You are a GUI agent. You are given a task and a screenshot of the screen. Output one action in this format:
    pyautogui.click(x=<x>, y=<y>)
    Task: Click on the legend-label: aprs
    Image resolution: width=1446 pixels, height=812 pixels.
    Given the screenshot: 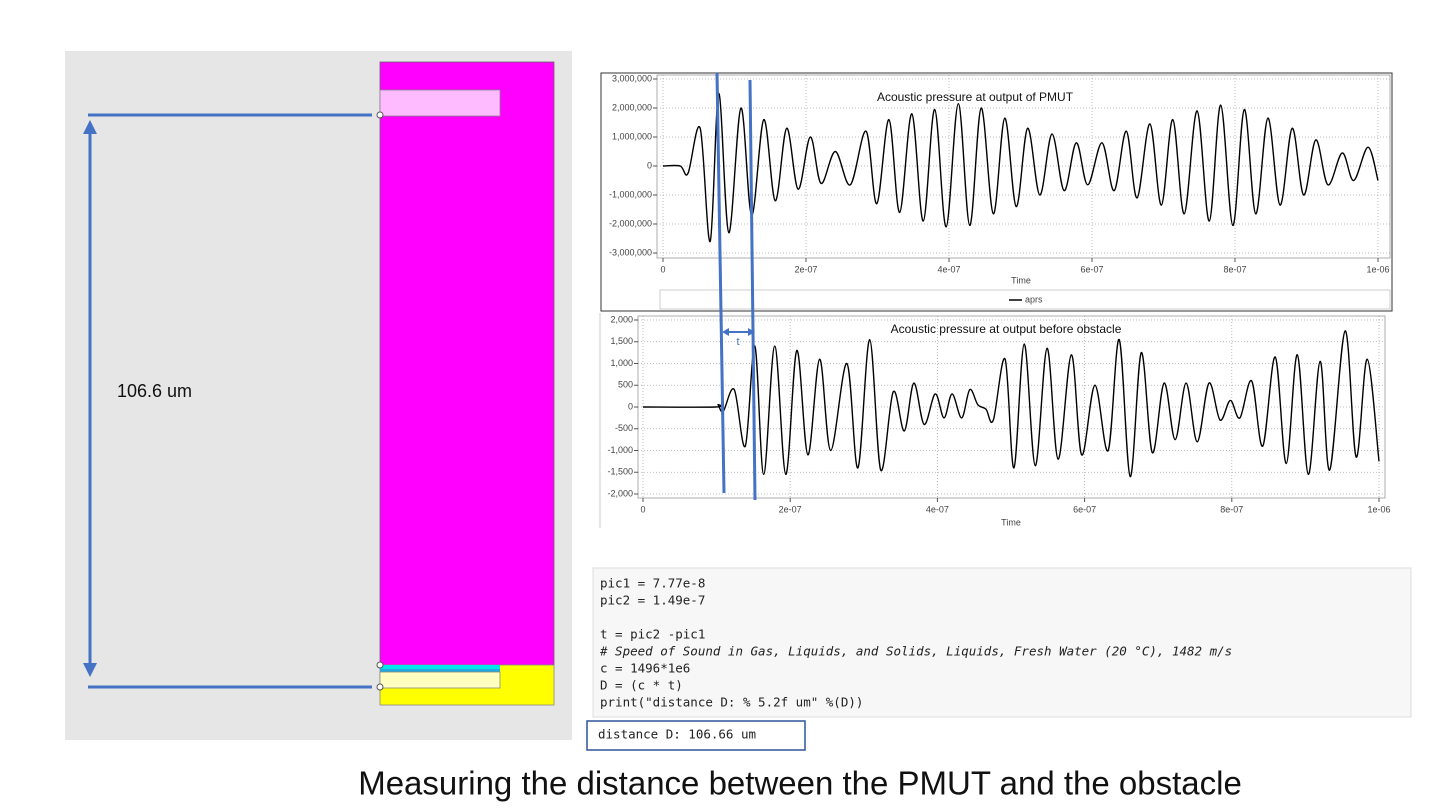 What is the action you would take?
    pyautogui.click(x=1034, y=299)
    